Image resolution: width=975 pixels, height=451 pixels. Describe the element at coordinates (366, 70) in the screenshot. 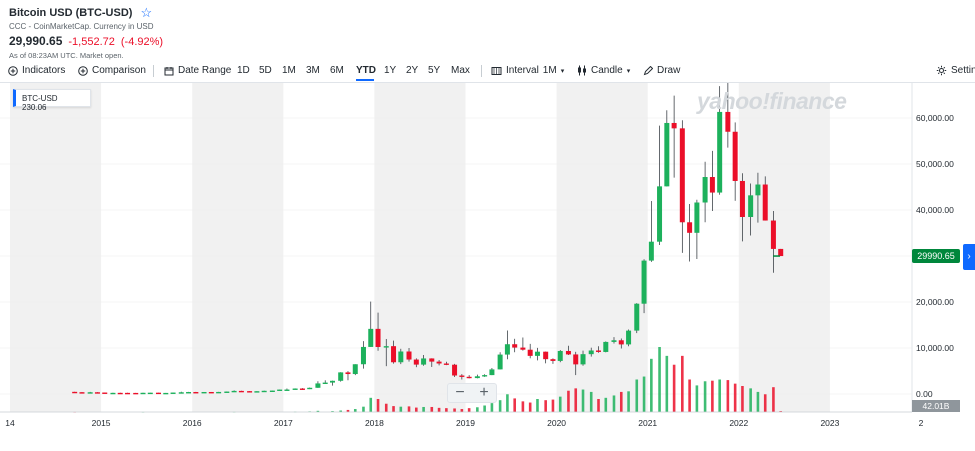

I see `range-ytd: YTD` at that location.